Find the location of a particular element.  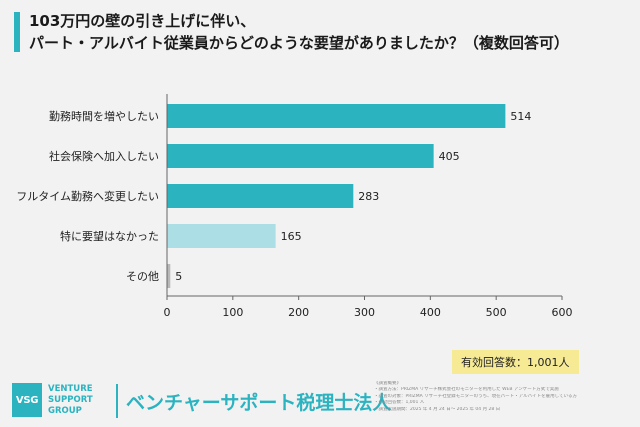

x-tick-label: 300 is located at coordinates (364, 312).